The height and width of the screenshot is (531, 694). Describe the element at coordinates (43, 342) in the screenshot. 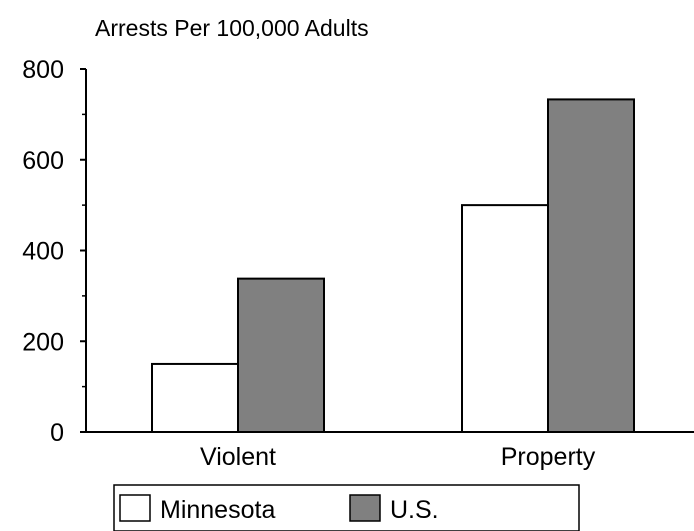

I see `y-tick-label: 200` at that location.